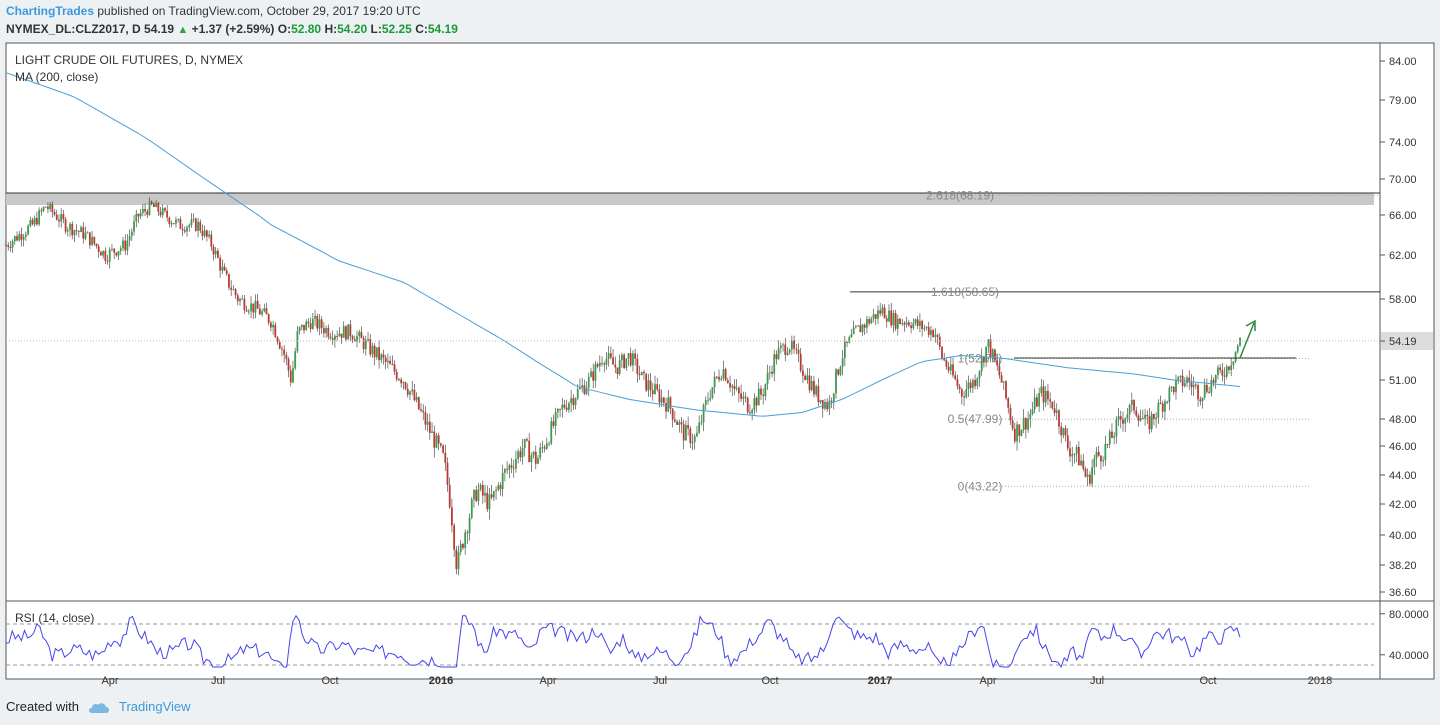  What do you see at coordinates (73, 29) in the screenshot?
I see `symbol-name: NYMEX_DL:CLZ2017, D` at bounding box center [73, 29].